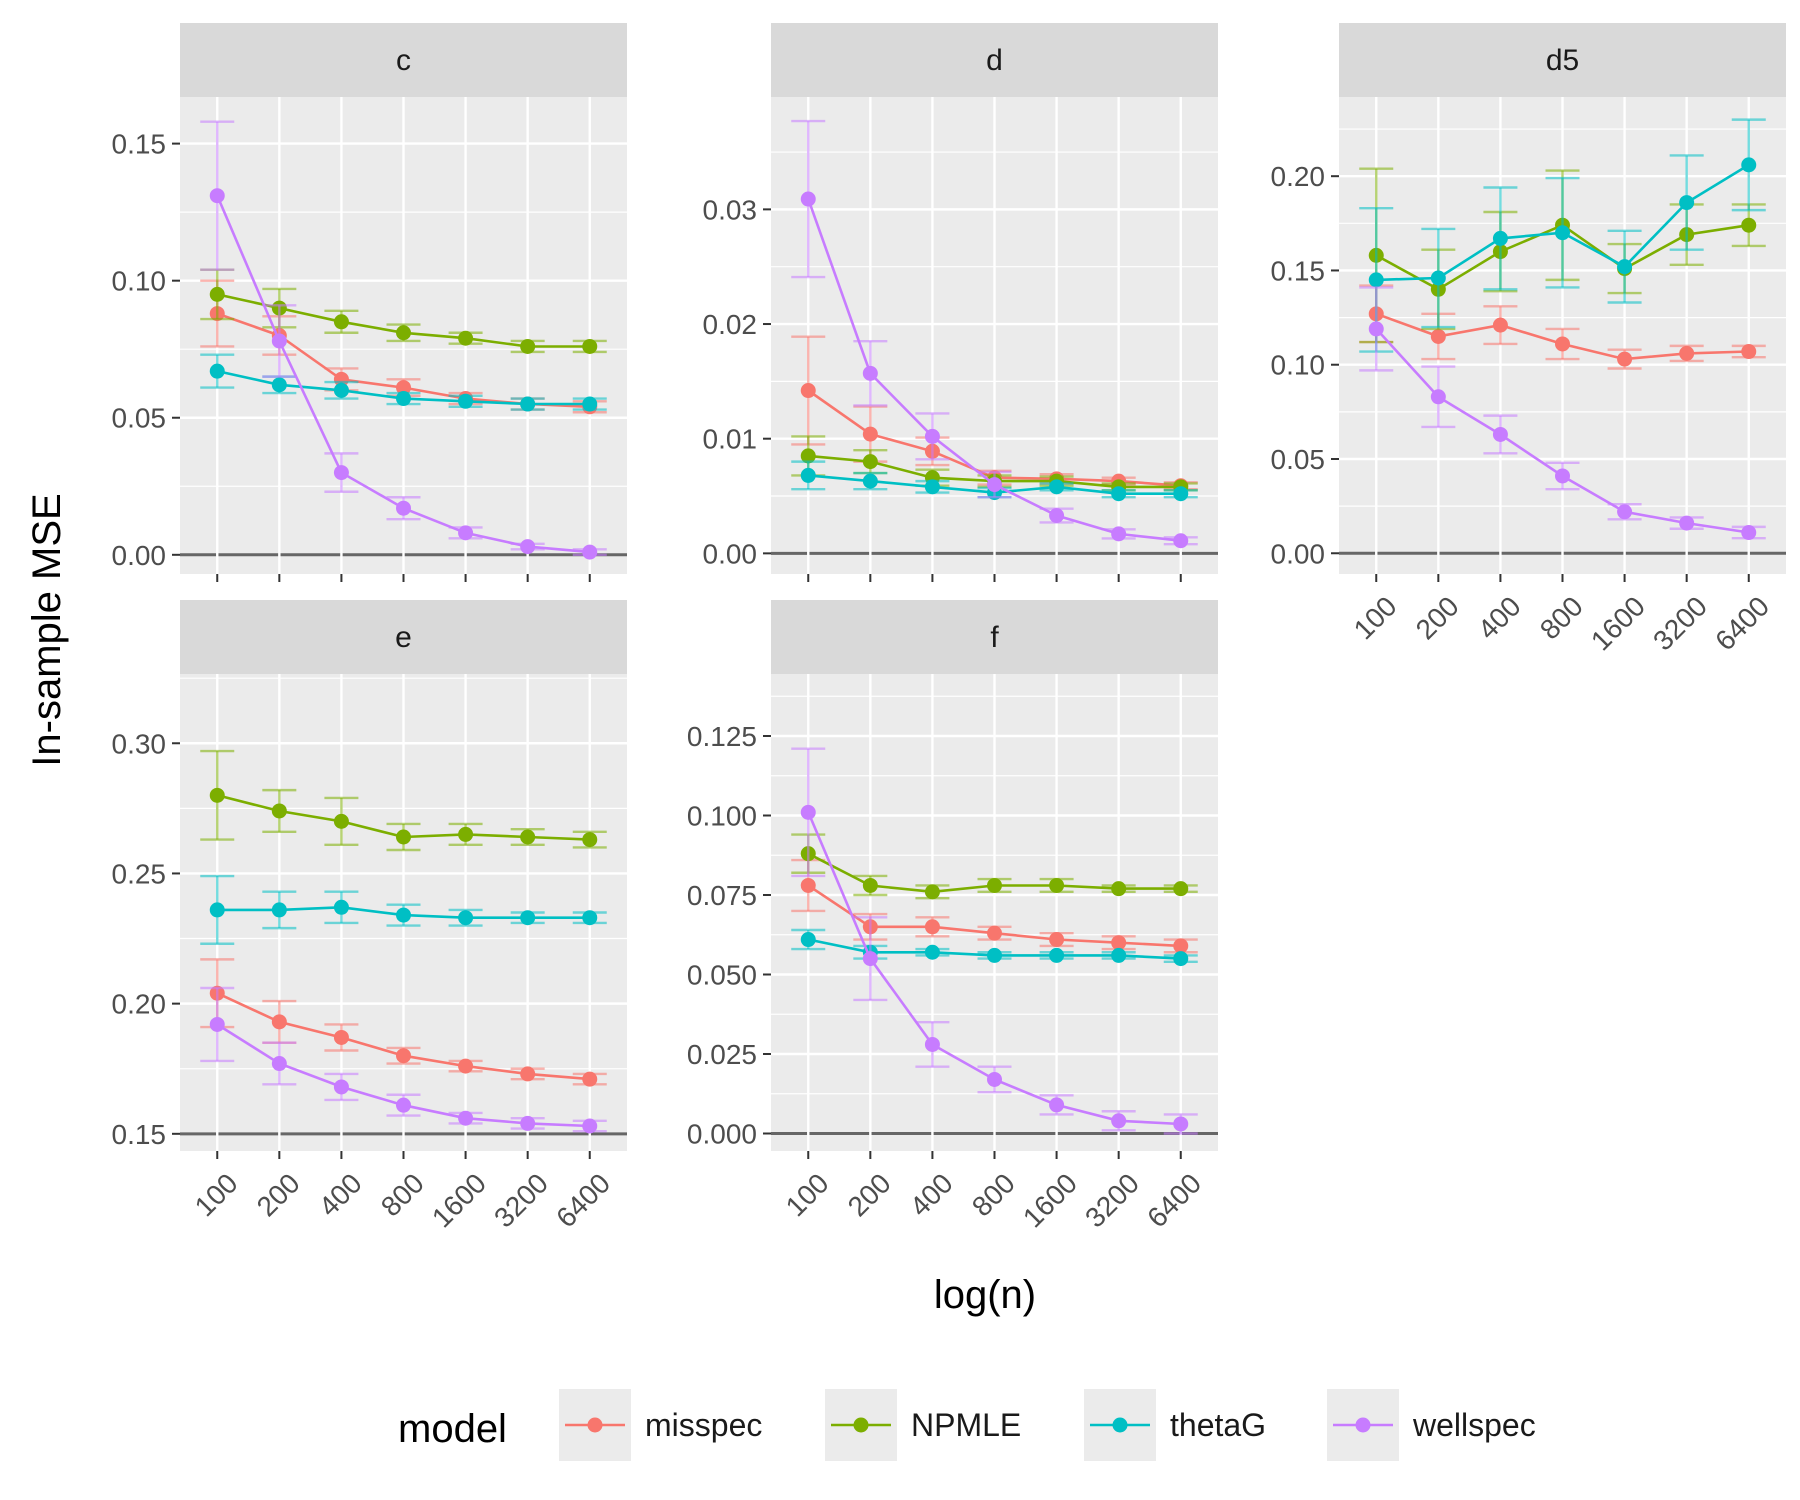 Image resolution: width=1800 pixels, height=1500 pixels. What do you see at coordinates (730, 209) in the screenshot?
I see `y-tick-label: 0.03` at bounding box center [730, 209].